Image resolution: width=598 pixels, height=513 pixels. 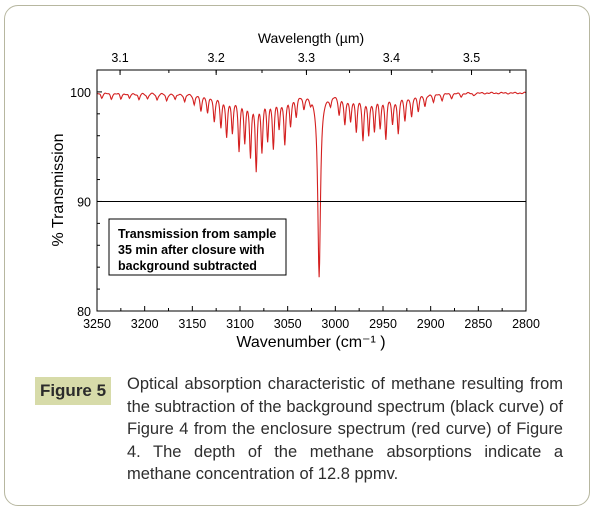 I want to click on y-axis-label: % Transmission, so click(x=58, y=190).